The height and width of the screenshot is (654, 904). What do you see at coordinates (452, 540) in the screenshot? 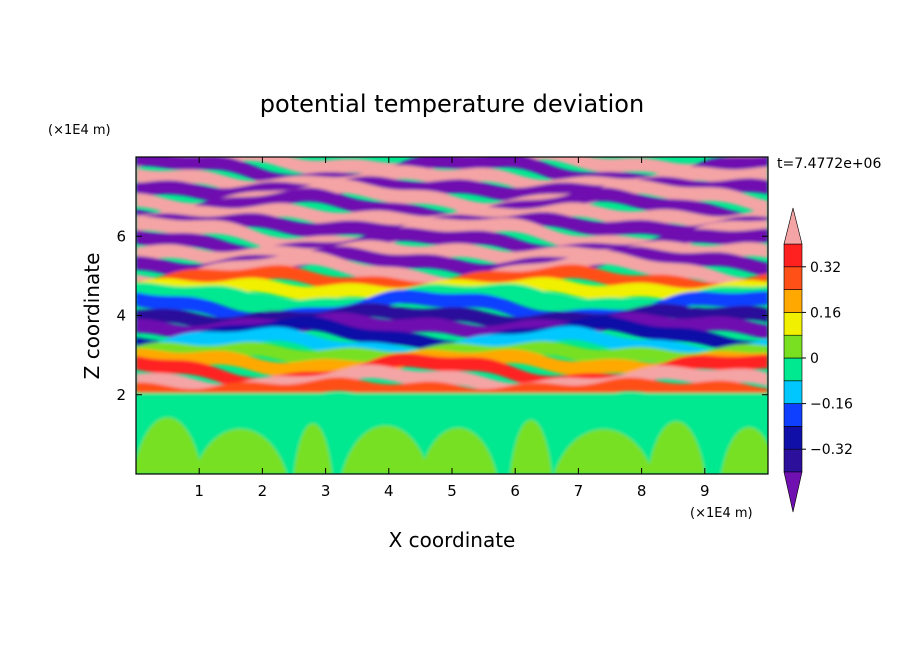
I see `x-axis-label: X coordinate` at bounding box center [452, 540].